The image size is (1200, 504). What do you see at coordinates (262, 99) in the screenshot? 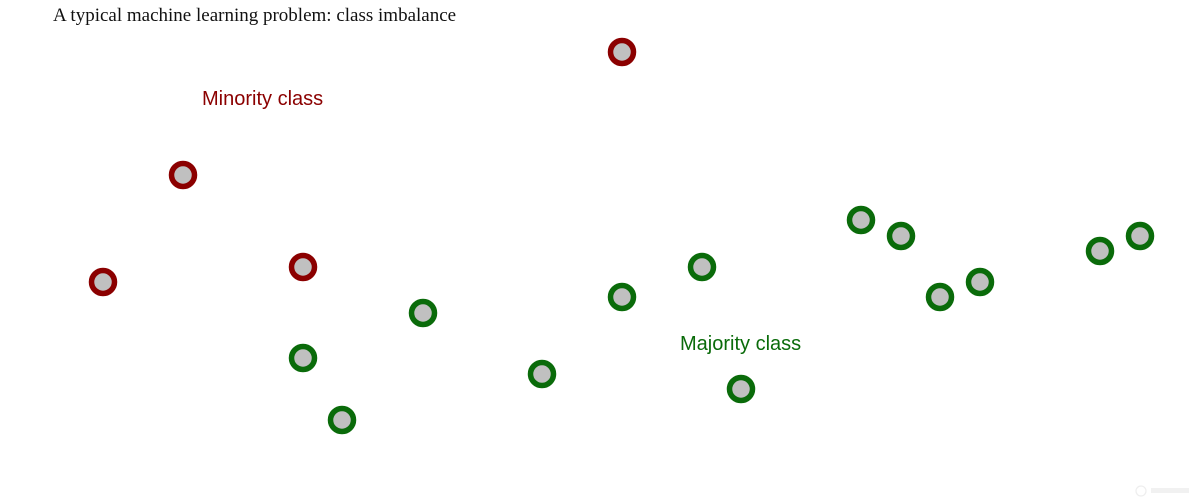
I see `minority-class-label: Minority class` at bounding box center [262, 99].